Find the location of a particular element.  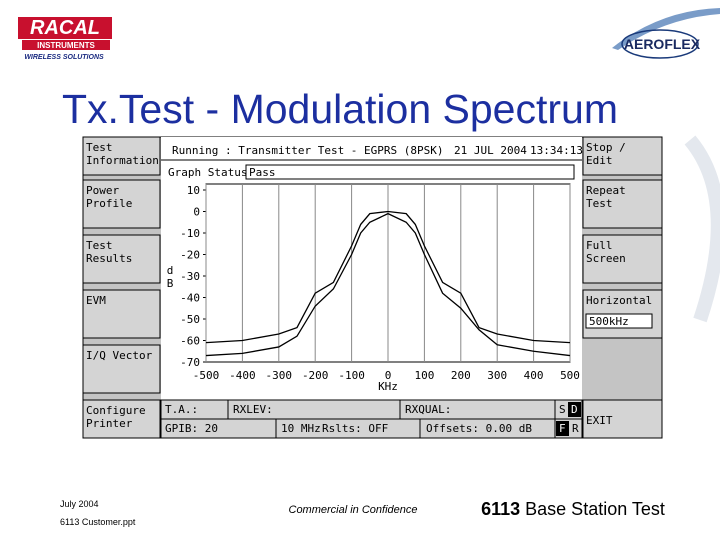

soft-key-label: Horizontal is located at coordinates (619, 300).